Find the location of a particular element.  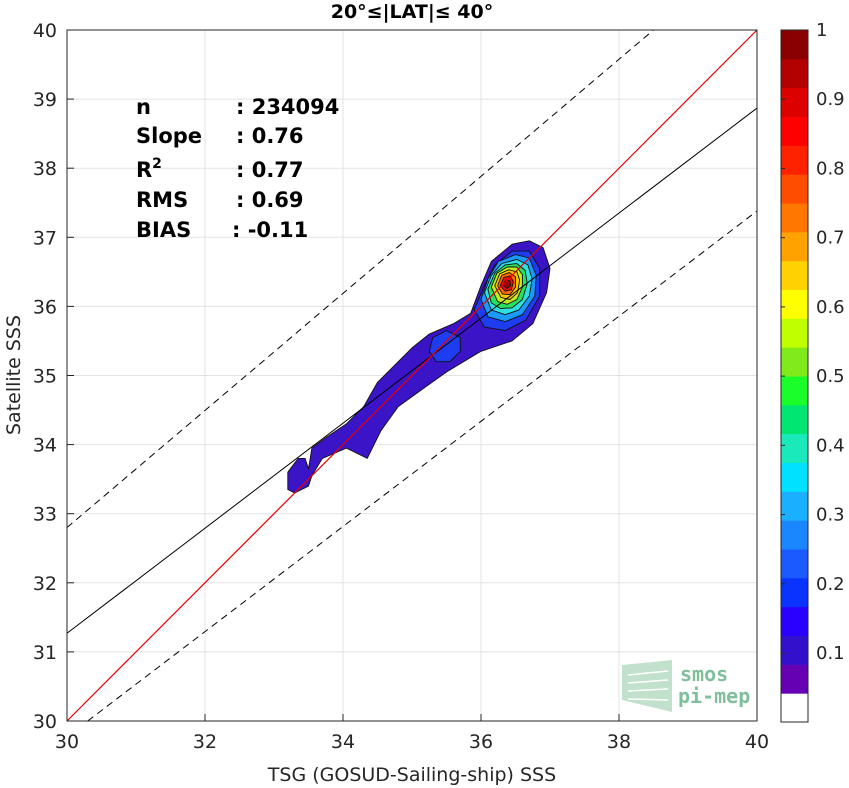

y-tick-label: 34 is located at coordinates (45, 446).